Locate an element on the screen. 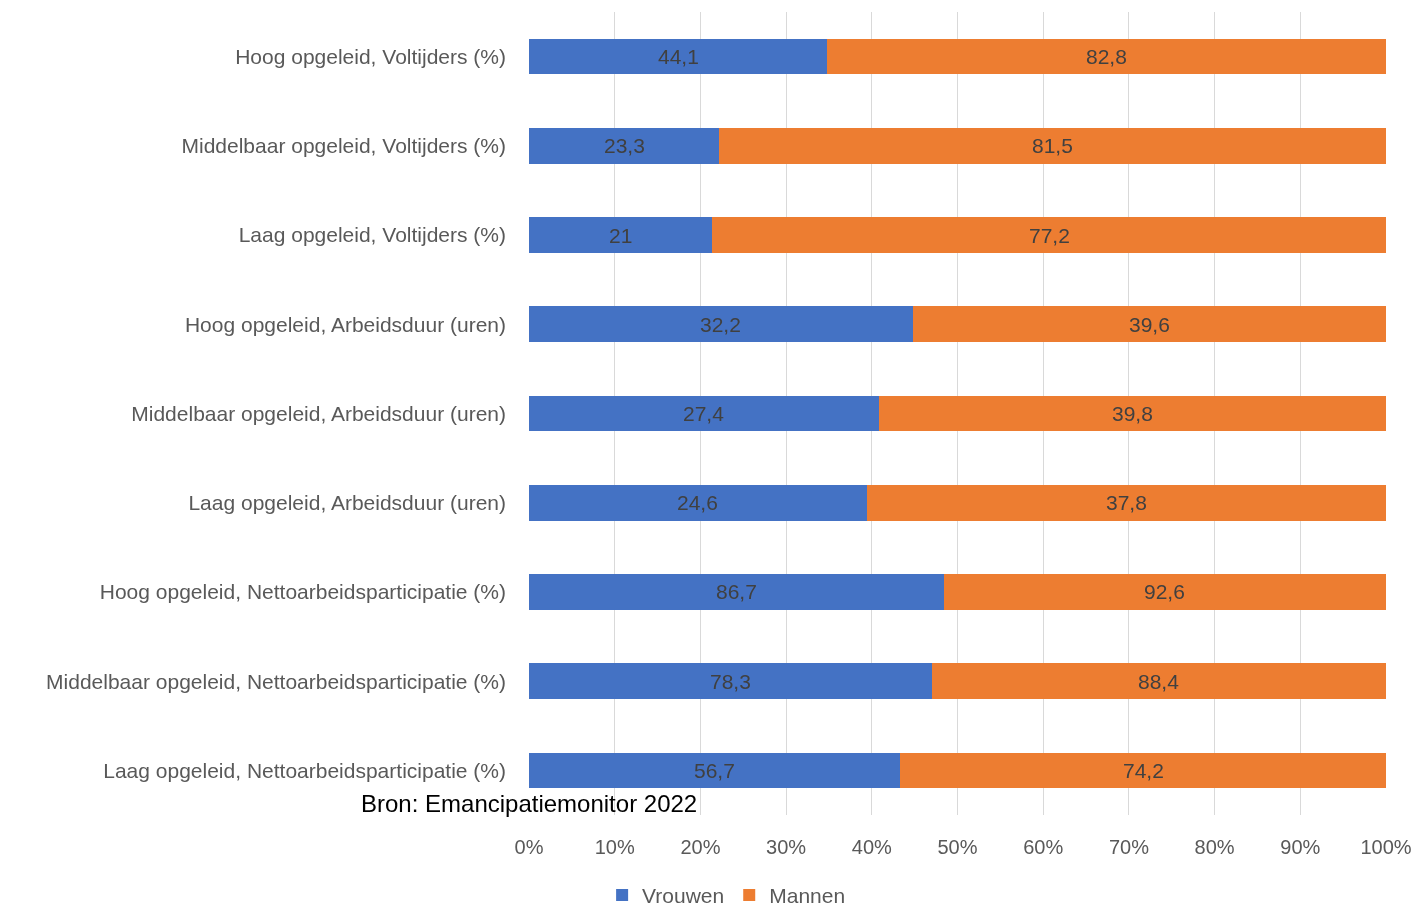 Image resolution: width=1415 pixels, height=907 pixels. x-tick-label: 10% is located at coordinates (614, 847).